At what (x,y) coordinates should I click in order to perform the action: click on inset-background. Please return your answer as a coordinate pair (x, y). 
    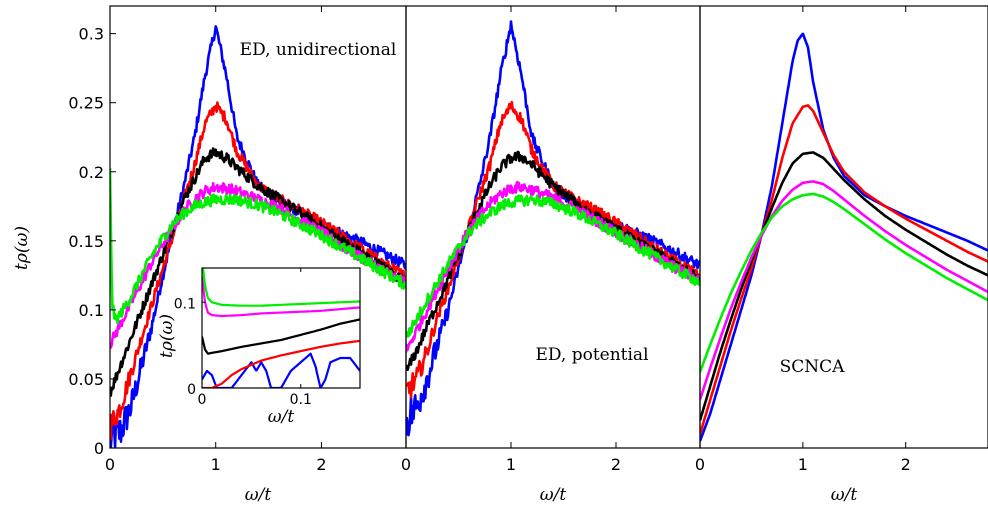
    Looking at the image, I should click on (281, 328).